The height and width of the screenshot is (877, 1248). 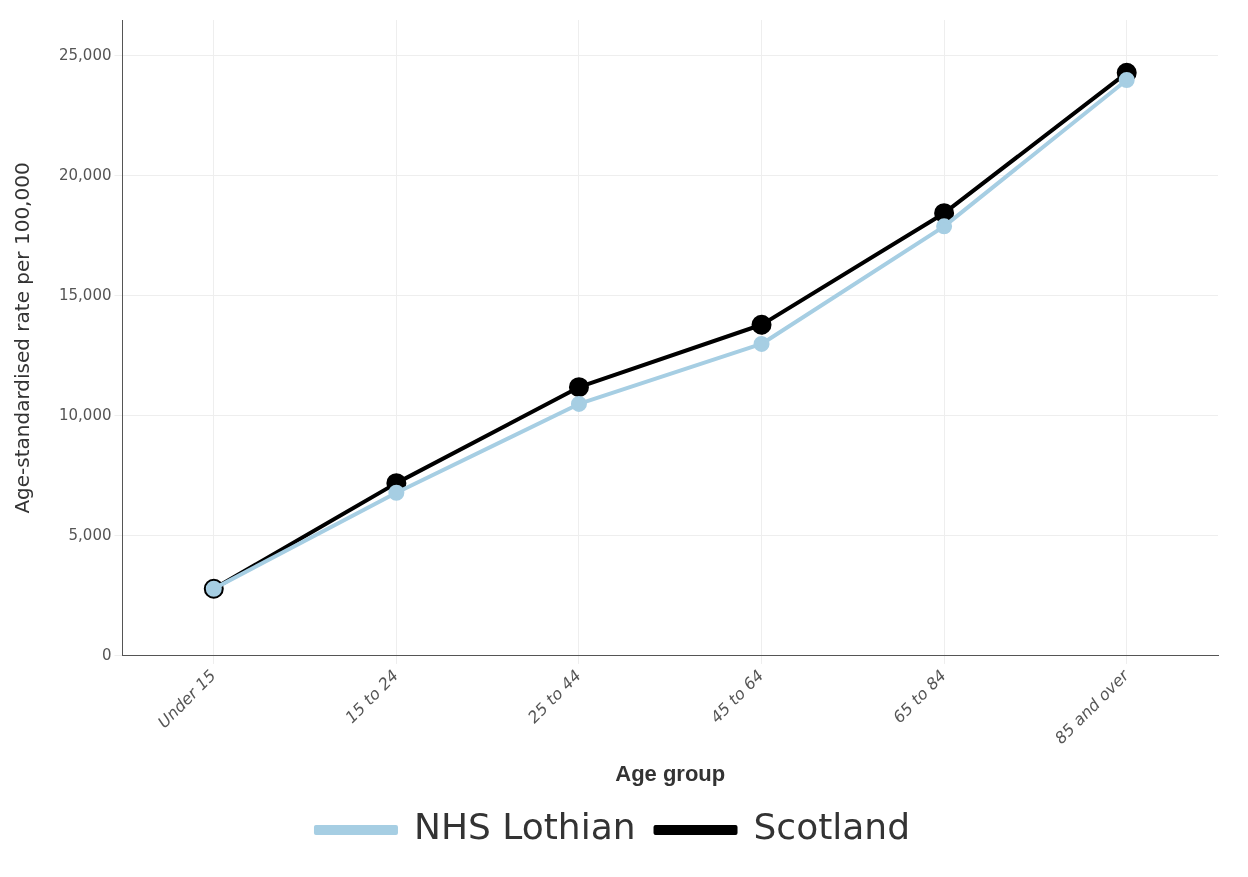 What do you see at coordinates (90, 534) in the screenshot?
I see `y-tick-label: 5,000` at bounding box center [90, 534].